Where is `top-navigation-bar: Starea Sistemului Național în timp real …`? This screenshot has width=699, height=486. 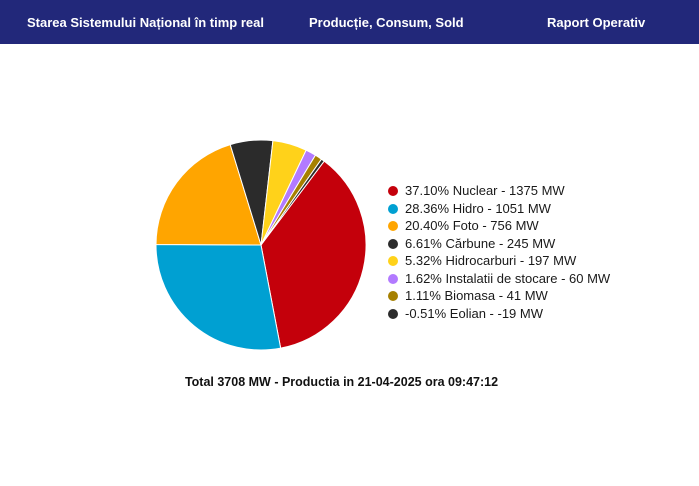
top-navigation-bar: Starea Sistemului Național în timp real … is located at coordinates (349, 22).